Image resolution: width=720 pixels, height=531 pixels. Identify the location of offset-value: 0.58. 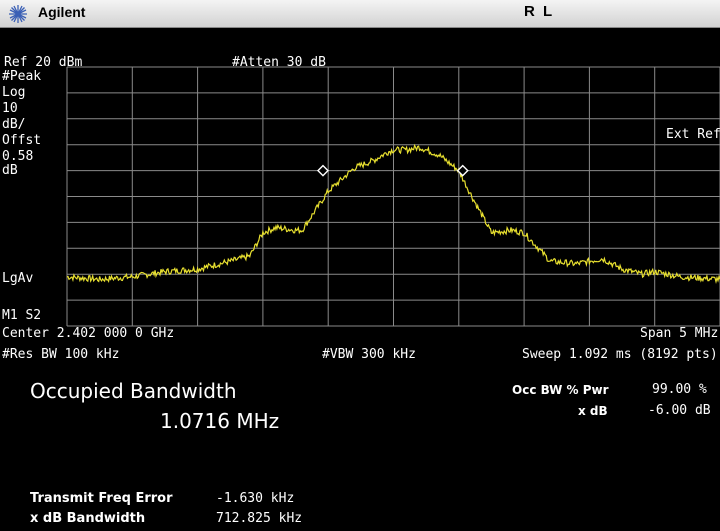
(17, 157).